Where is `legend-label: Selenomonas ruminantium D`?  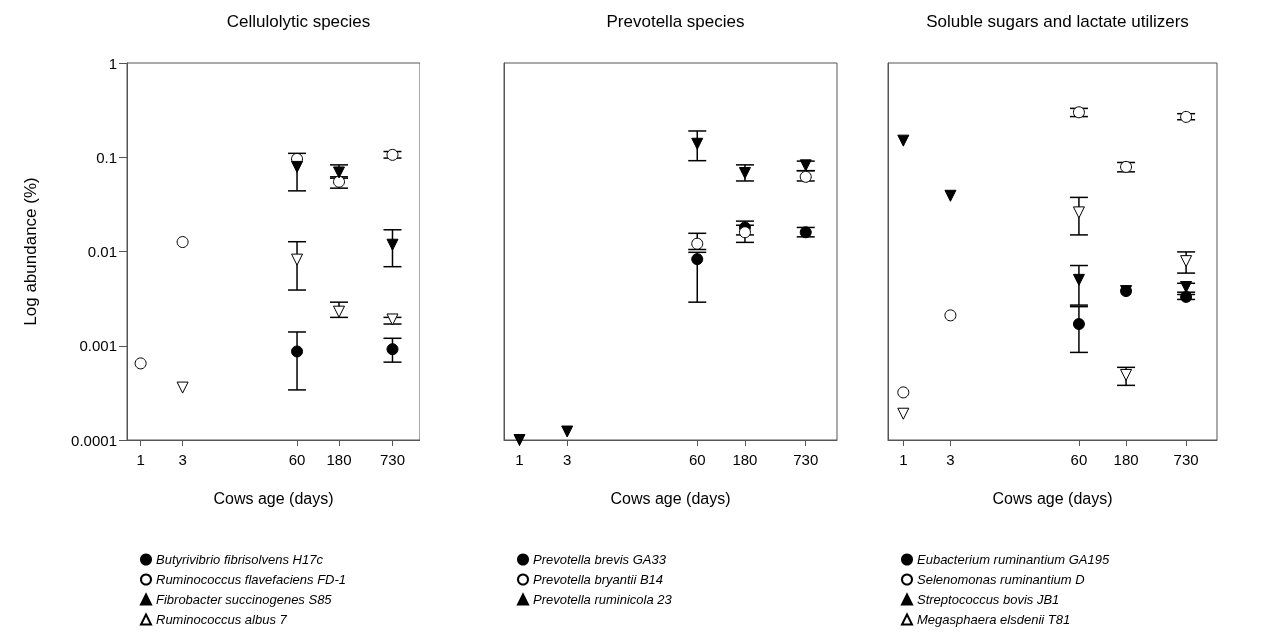 legend-label: Selenomonas ruminantium D is located at coordinates (1001, 579).